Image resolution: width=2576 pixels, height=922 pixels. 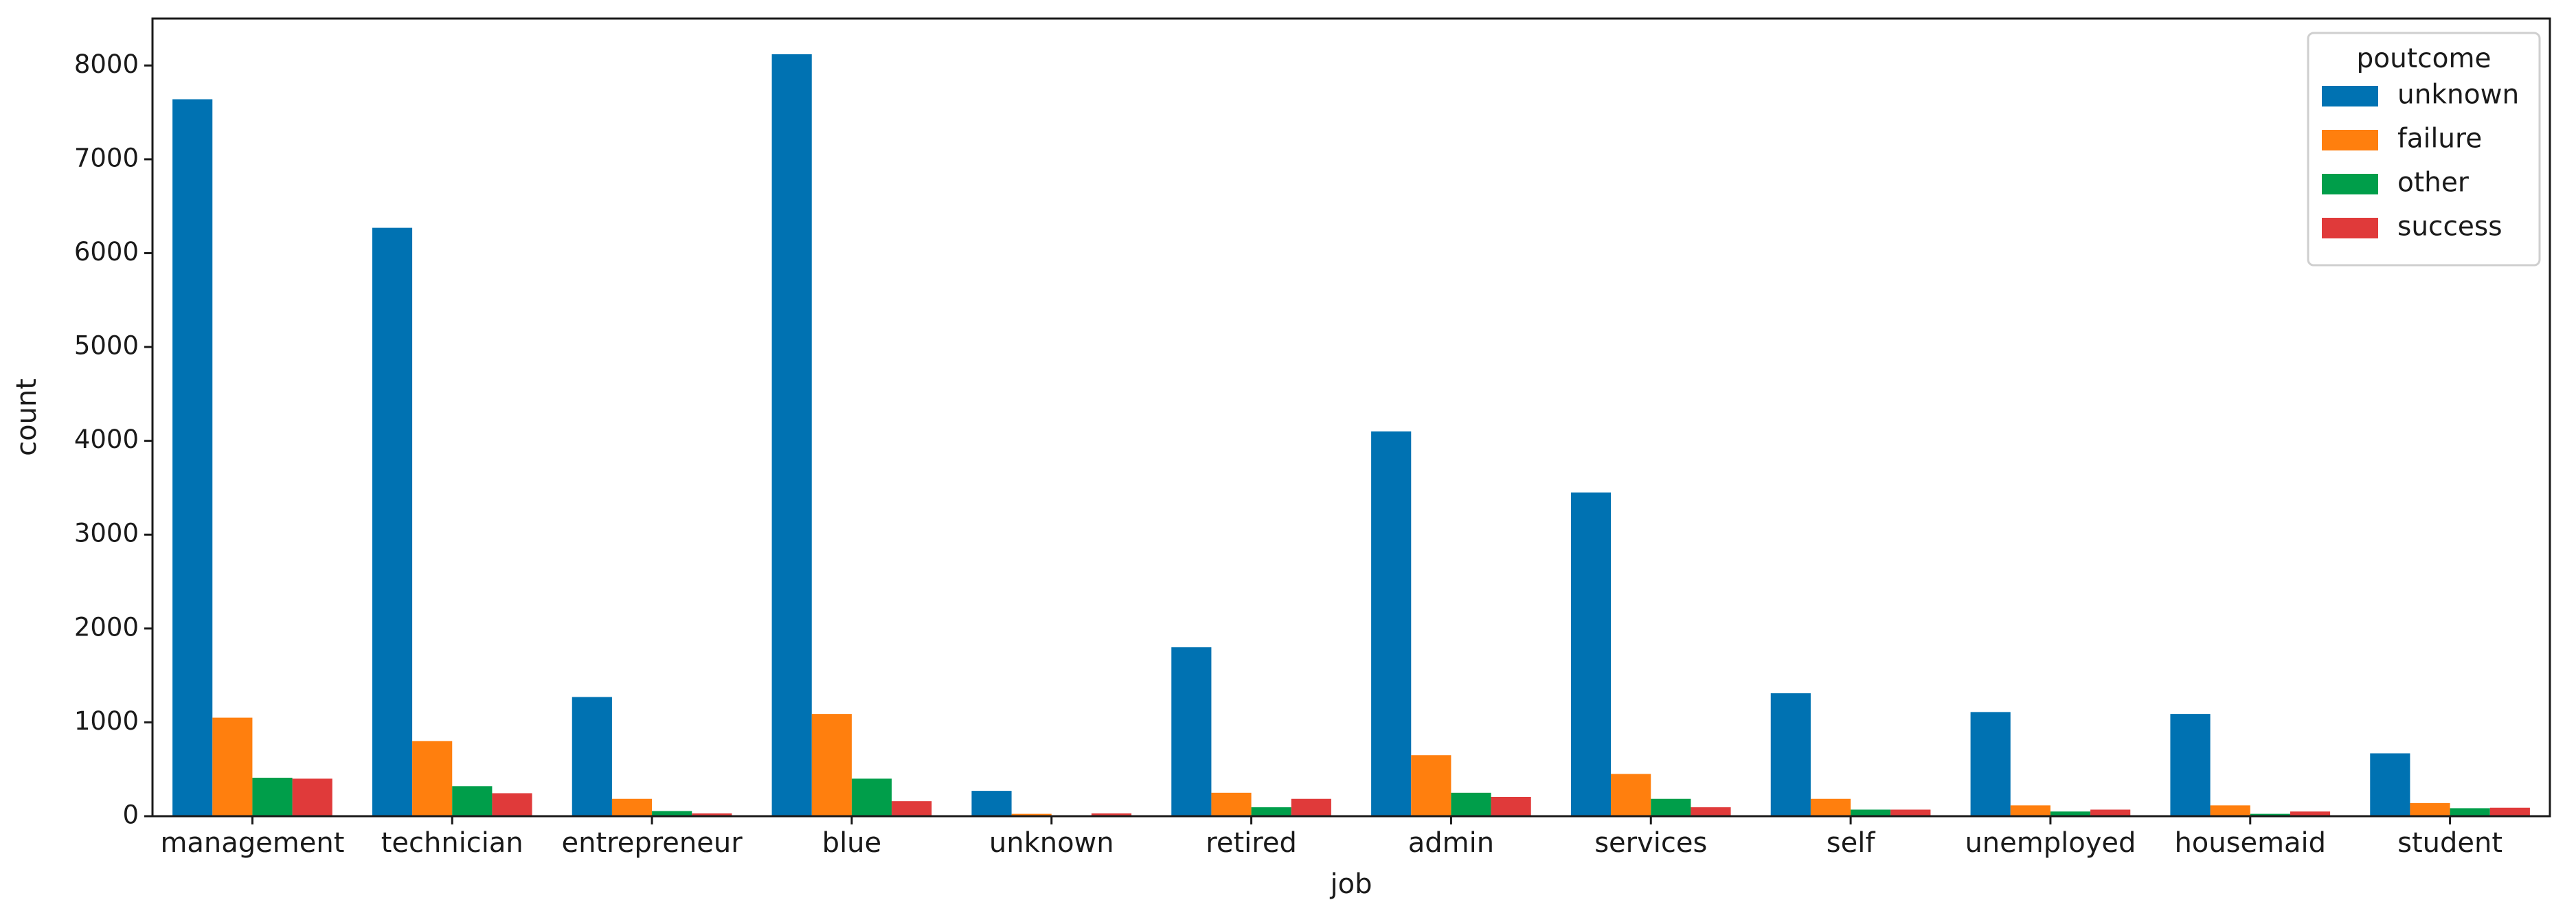 I want to click on bar-failure-student, so click(x=2430, y=809).